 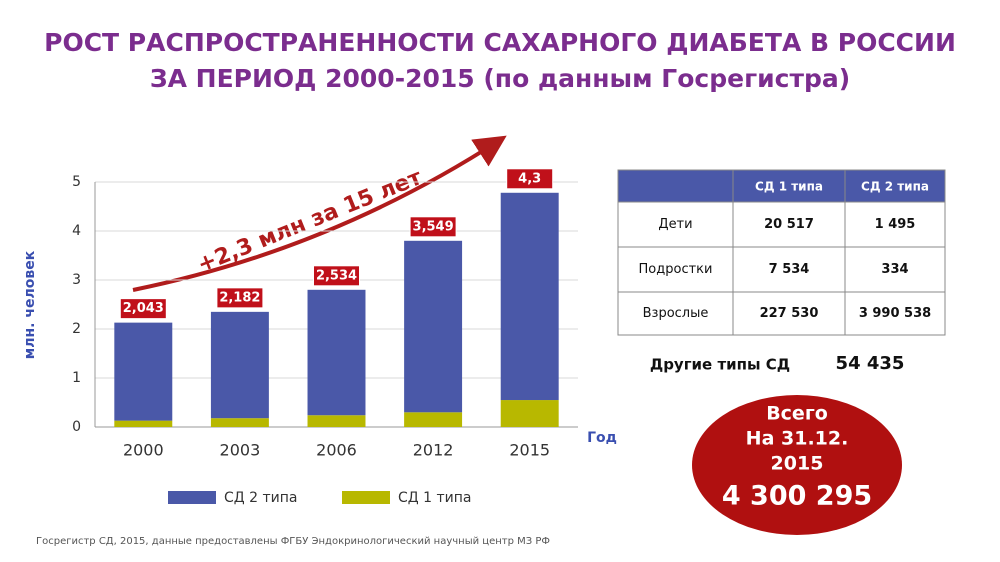 I want to click on table-cell: 20 517, so click(x=789, y=224).